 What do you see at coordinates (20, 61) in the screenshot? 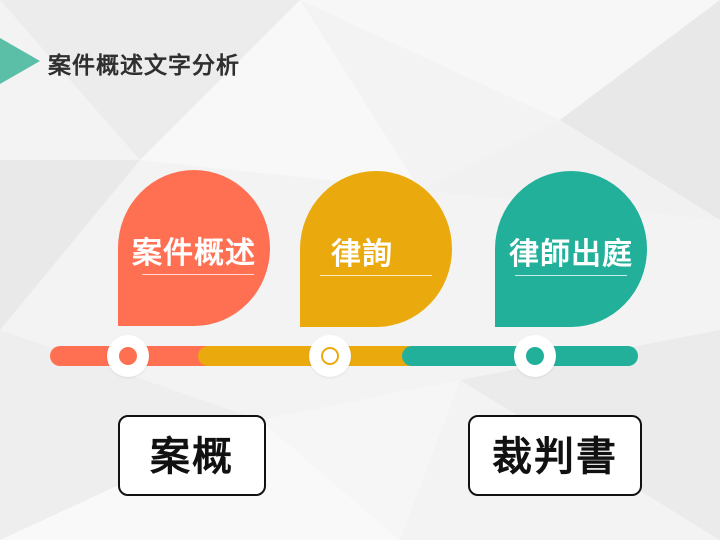
I see `title-marker-icon` at bounding box center [20, 61].